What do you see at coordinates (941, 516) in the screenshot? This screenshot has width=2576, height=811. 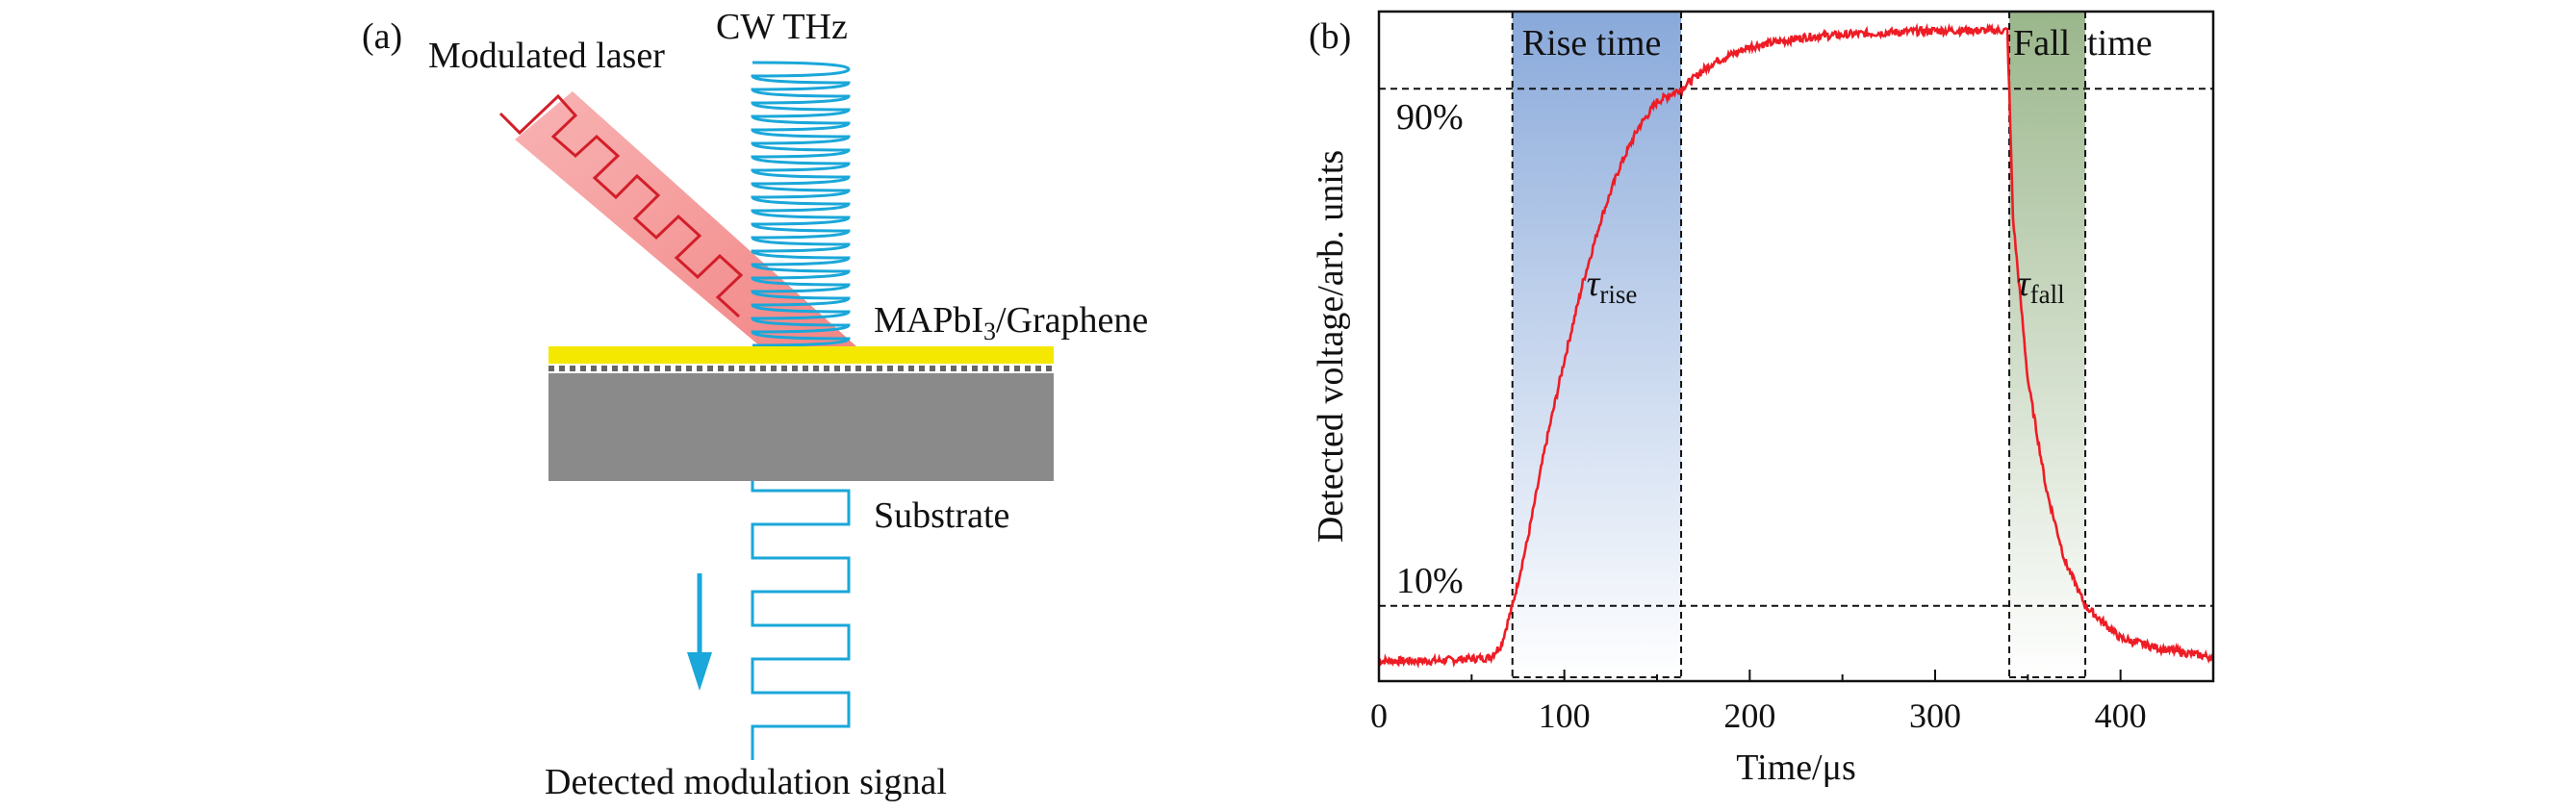 I see `substrate-label: Substrate` at bounding box center [941, 516].